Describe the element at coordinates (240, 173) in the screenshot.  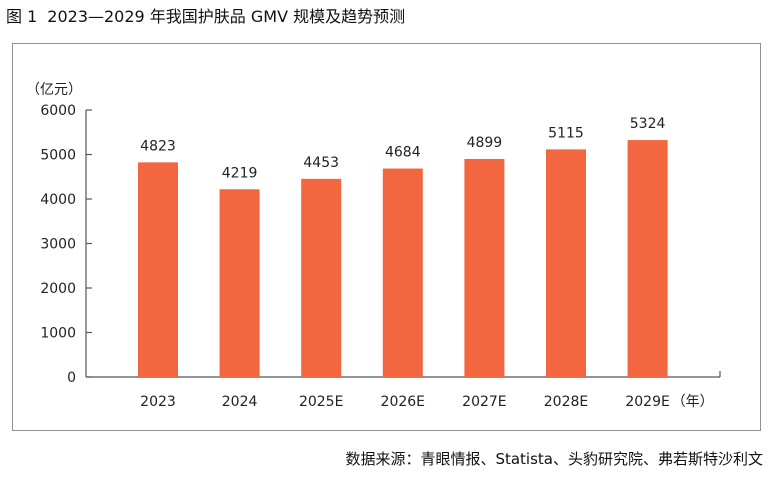
I see `bar-value-label: 4219` at that location.